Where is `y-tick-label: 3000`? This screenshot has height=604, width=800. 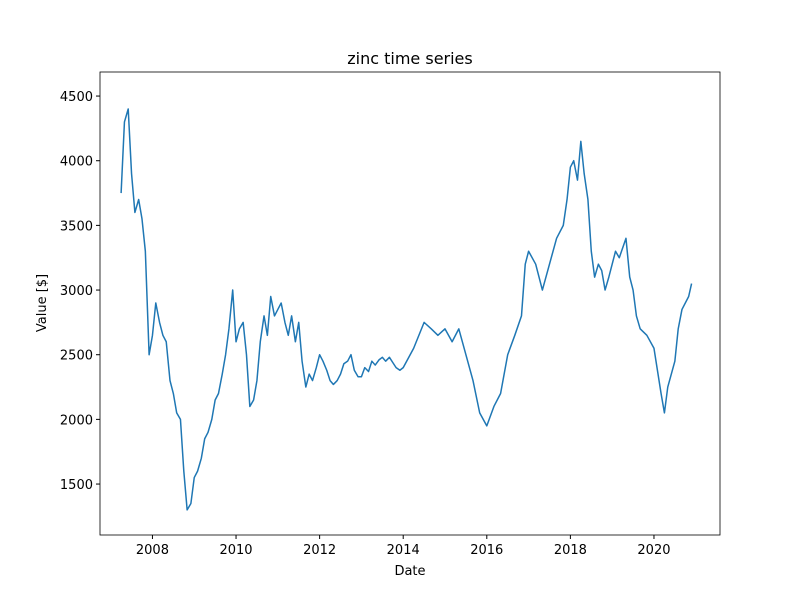
y-tick-label: 3000 is located at coordinates (76, 291).